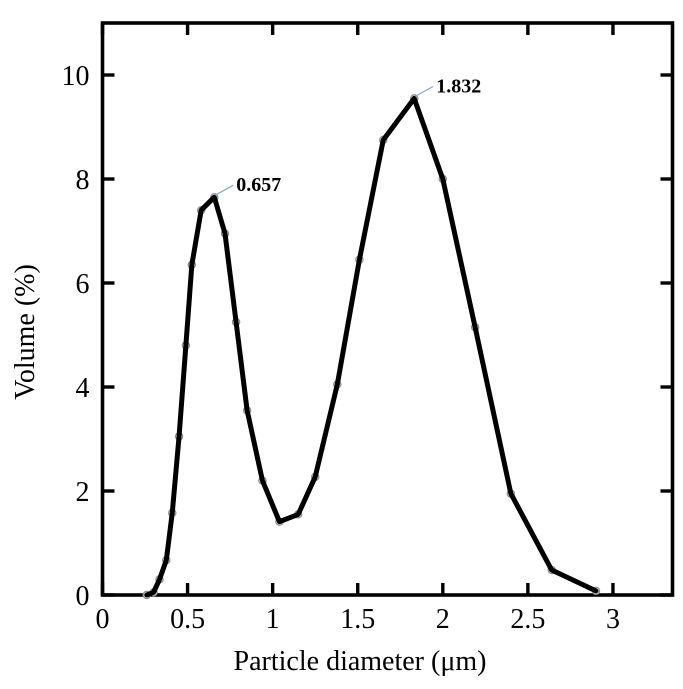 The height and width of the screenshot is (689, 683). I want to click on x-tick-label: 2, so click(443, 619).